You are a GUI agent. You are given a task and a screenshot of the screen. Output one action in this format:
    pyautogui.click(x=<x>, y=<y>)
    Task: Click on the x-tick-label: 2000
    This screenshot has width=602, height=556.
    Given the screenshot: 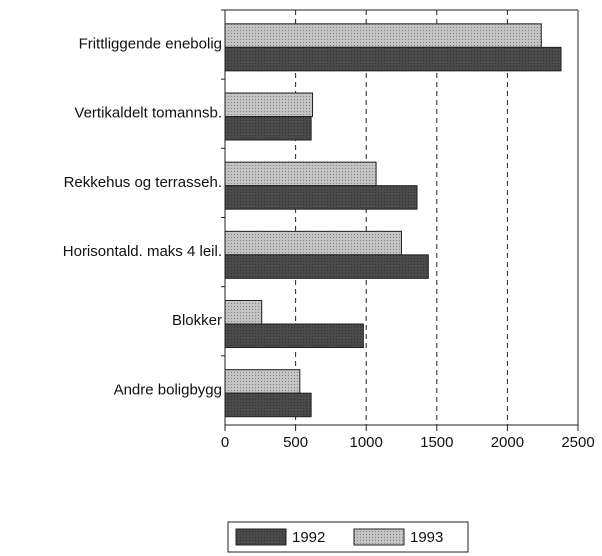 What is the action you would take?
    pyautogui.click(x=507, y=442)
    